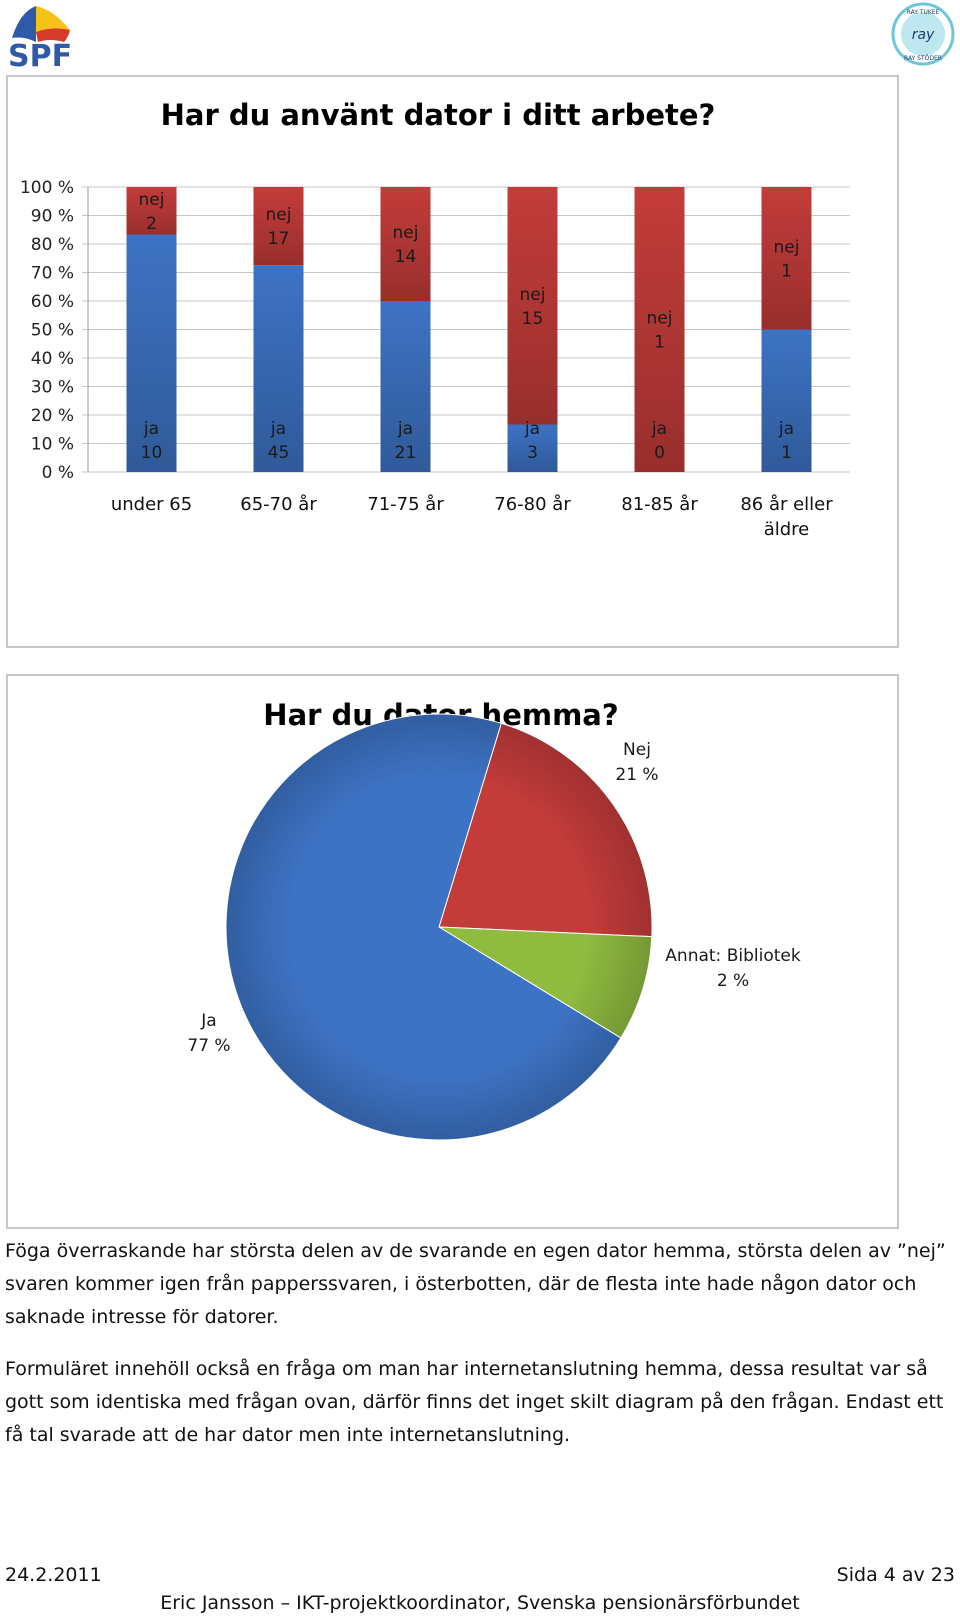  What do you see at coordinates (733, 981) in the screenshot?
I see `pie-percent-label: 2 %` at bounding box center [733, 981].